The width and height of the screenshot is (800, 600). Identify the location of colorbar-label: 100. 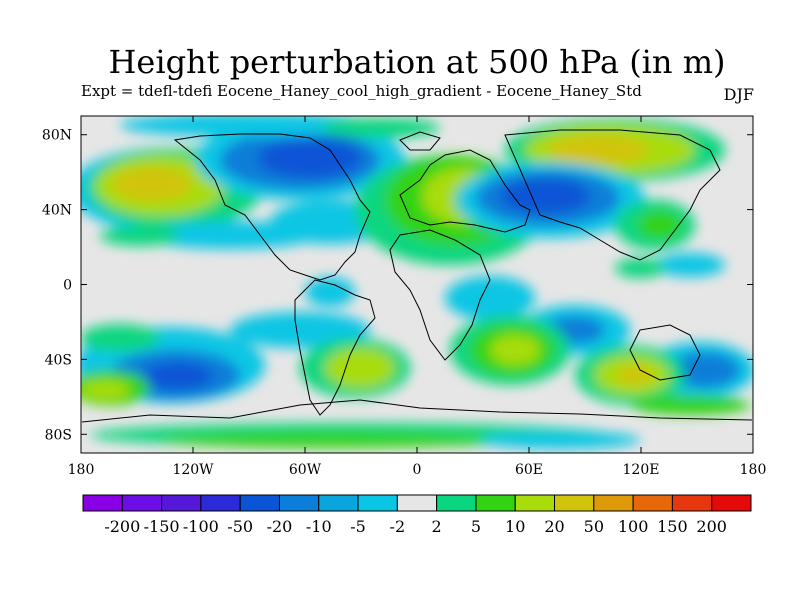
(633, 526).